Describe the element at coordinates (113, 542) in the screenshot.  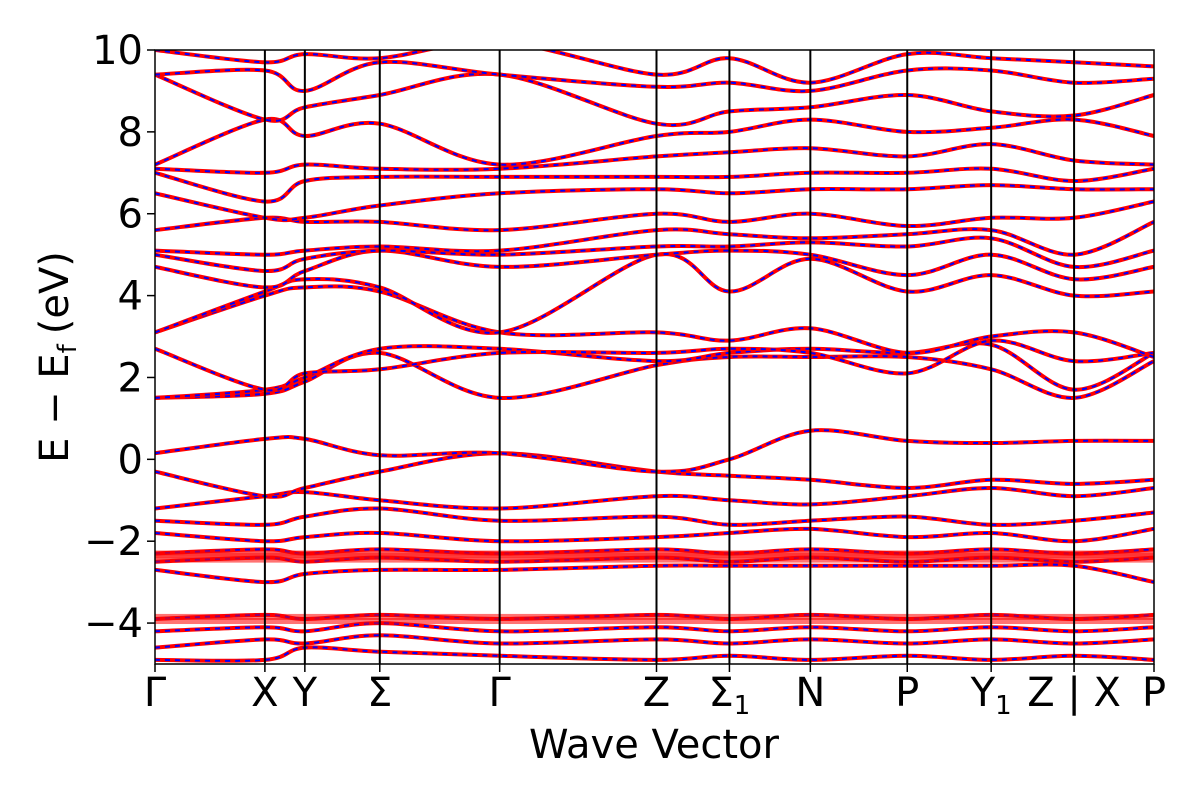
I see `y-tick-label: −2` at that location.